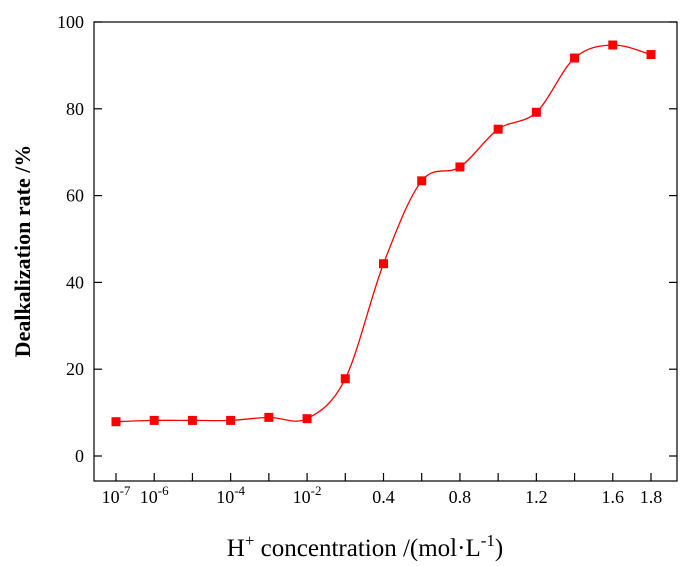  I want to click on x-tick-label: 10⁻⁶, so click(154, 495).